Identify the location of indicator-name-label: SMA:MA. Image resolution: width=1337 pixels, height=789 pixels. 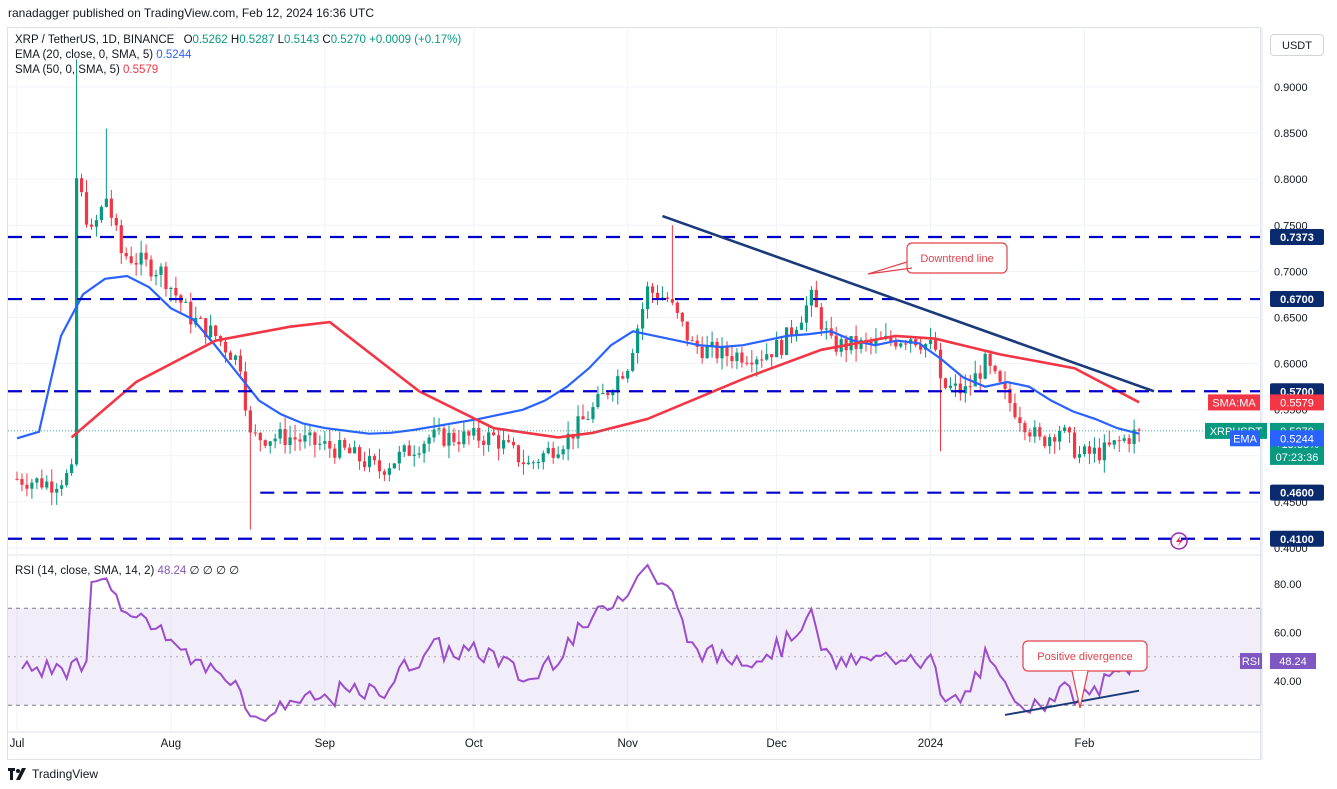
(1234, 403).